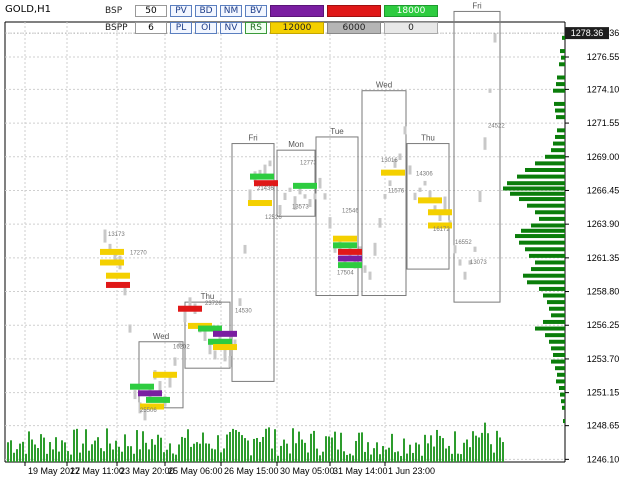  Describe the element at coordinates (603, 89) in the screenshot. I see `y-tick-label: 1274.10` at that location.